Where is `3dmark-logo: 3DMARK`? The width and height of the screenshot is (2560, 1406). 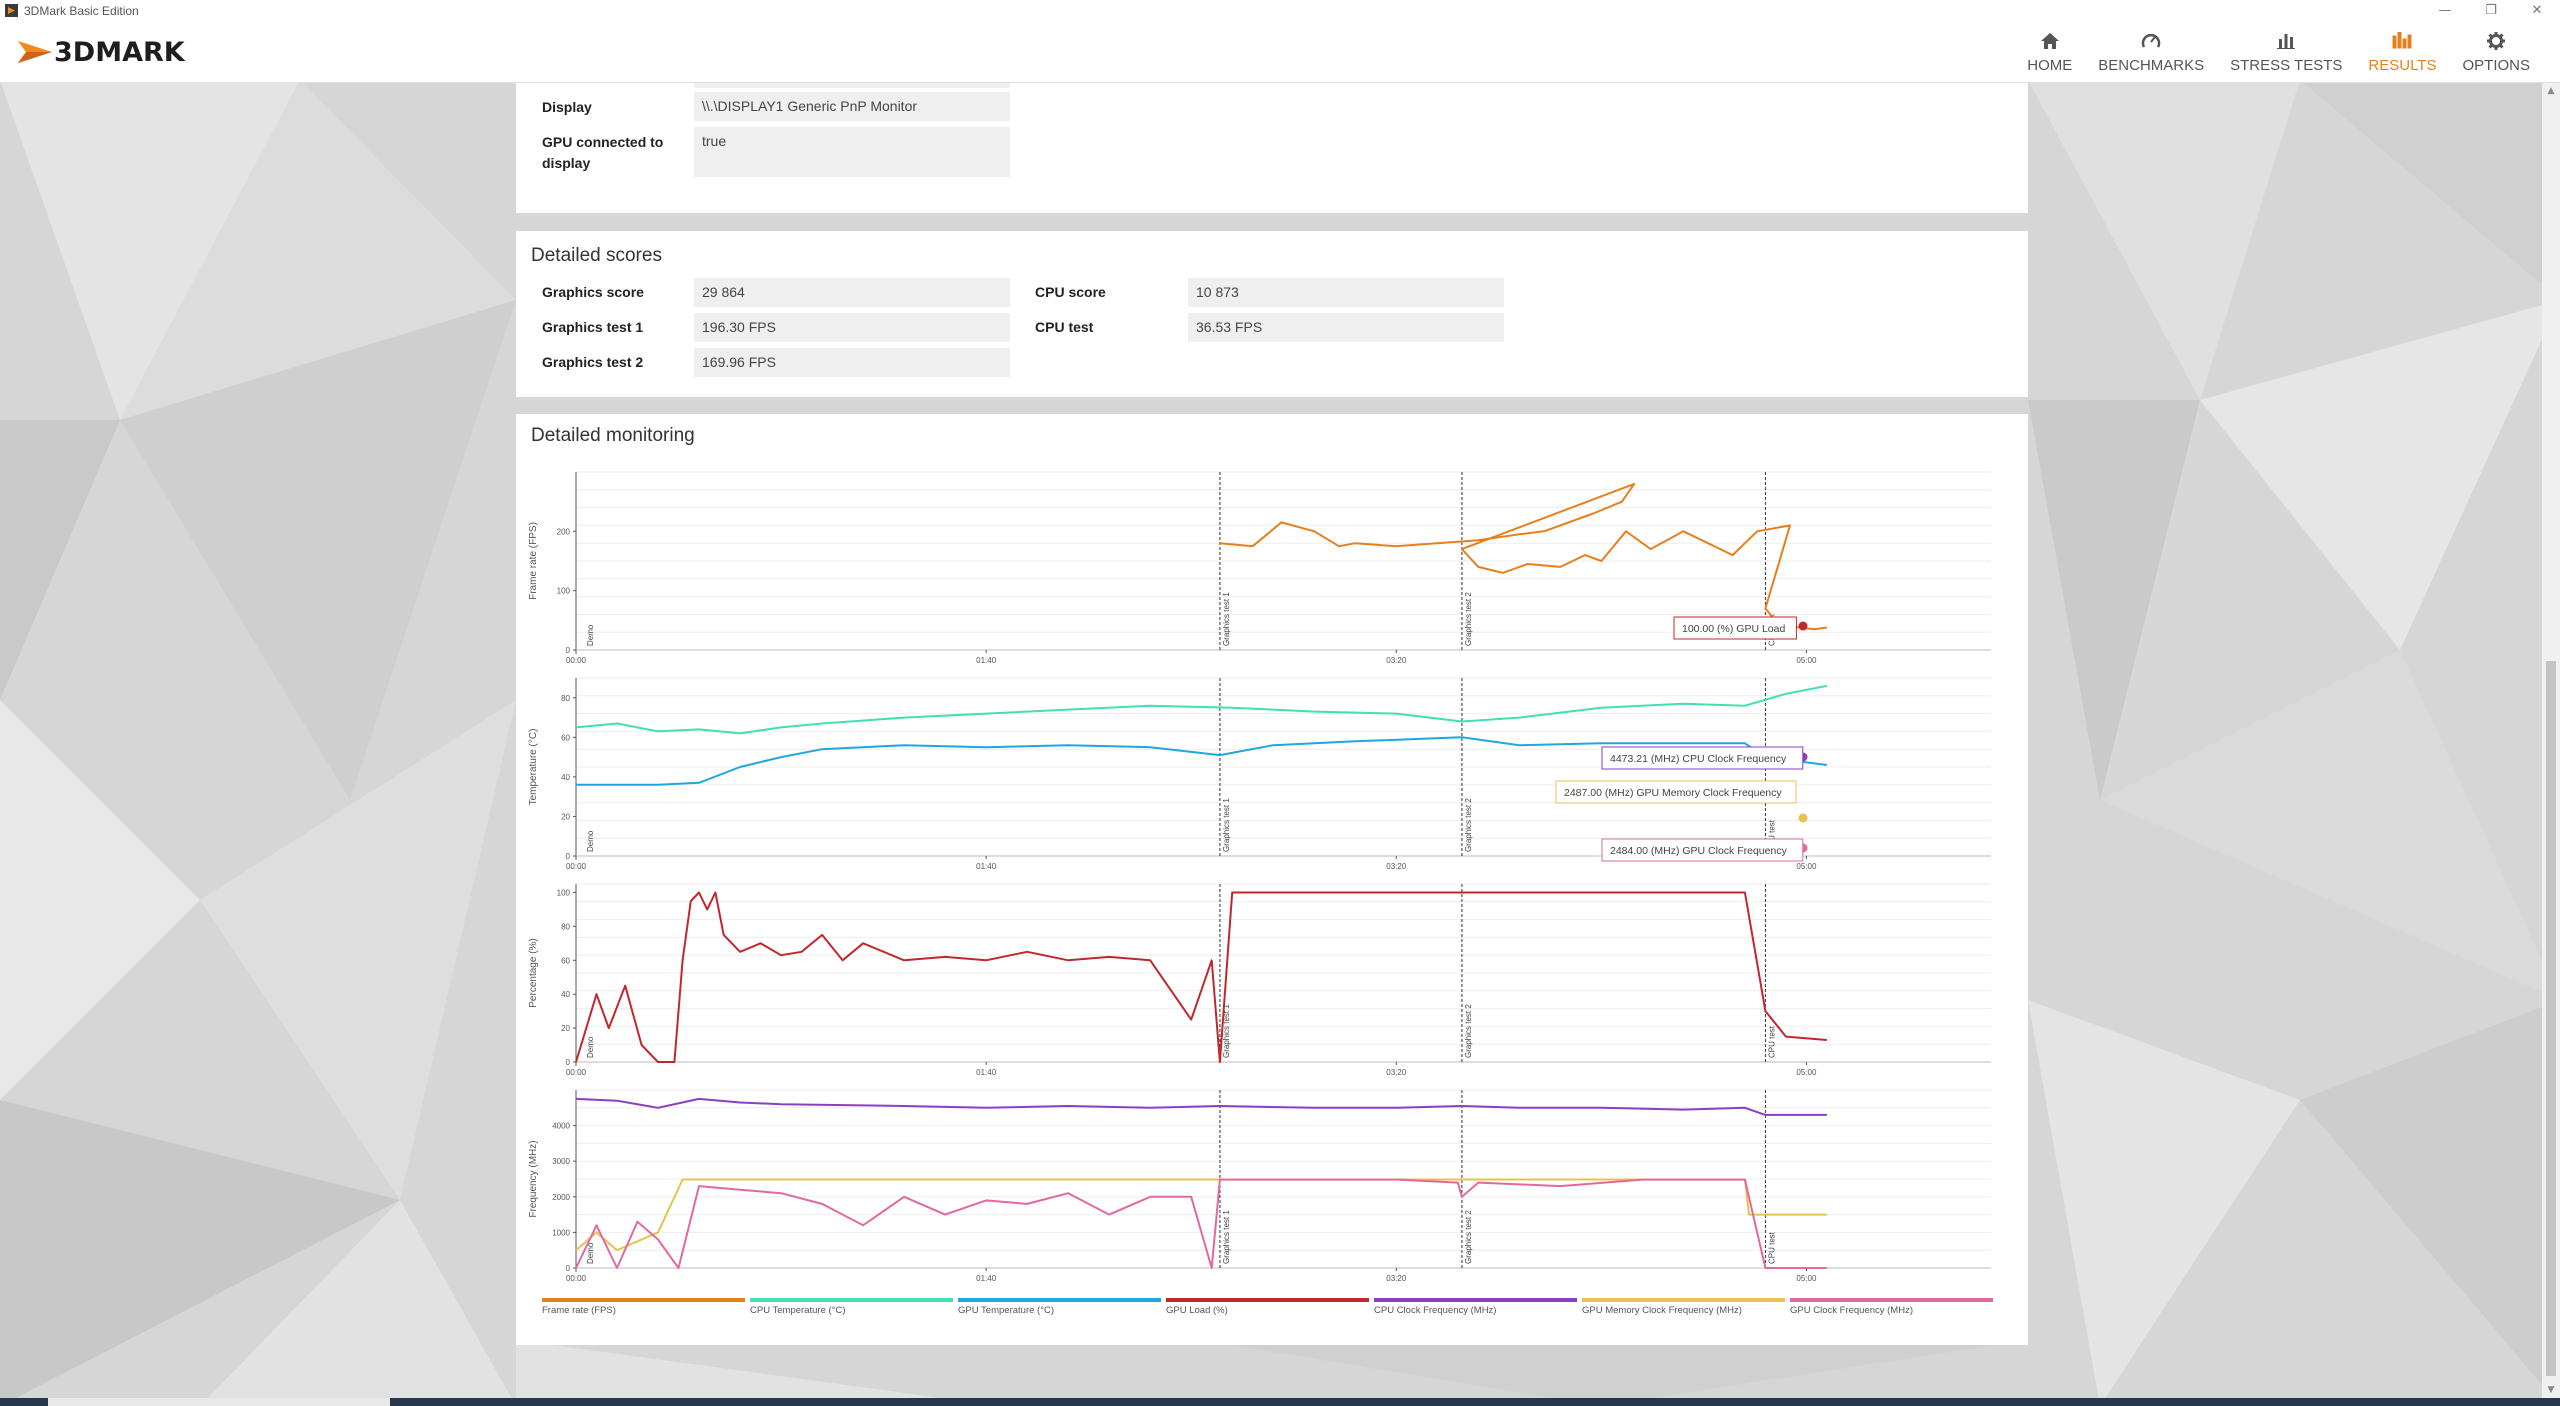
3dmark-logo: 3DMARK is located at coordinates (101, 52).